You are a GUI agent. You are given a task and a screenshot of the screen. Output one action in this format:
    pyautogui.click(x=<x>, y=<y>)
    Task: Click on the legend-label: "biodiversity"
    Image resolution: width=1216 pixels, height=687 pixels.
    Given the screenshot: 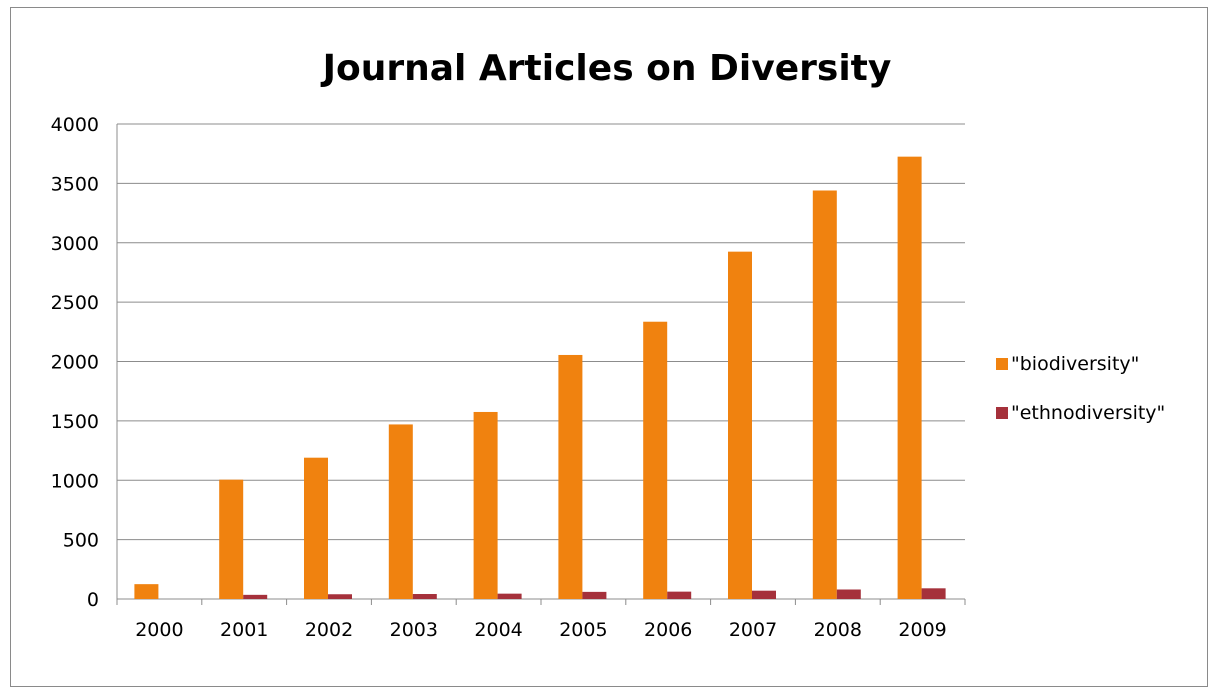 What is the action you would take?
    pyautogui.click(x=1075, y=364)
    